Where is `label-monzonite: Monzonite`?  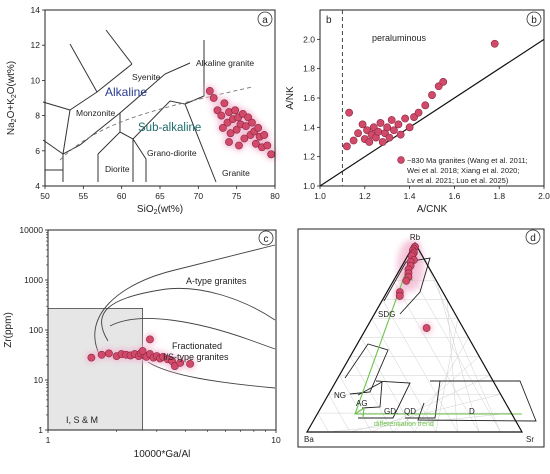
label-monzonite: Monzonite is located at coordinates (95, 113).